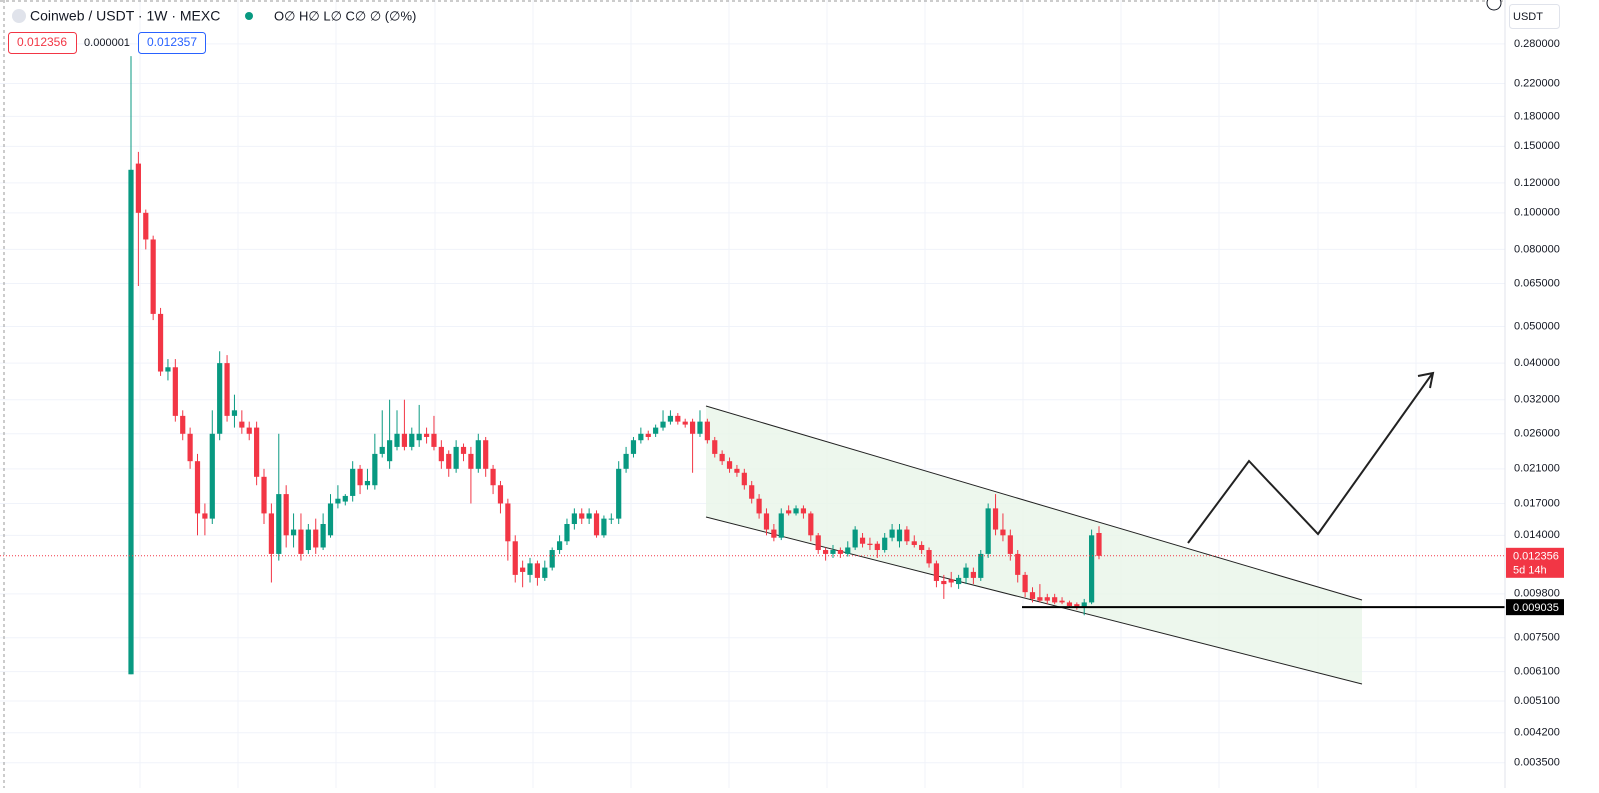 The width and height of the screenshot is (1599, 793). Describe the element at coordinates (1537, 400) in the screenshot. I see `y-tick-label: 0.032000` at that location.